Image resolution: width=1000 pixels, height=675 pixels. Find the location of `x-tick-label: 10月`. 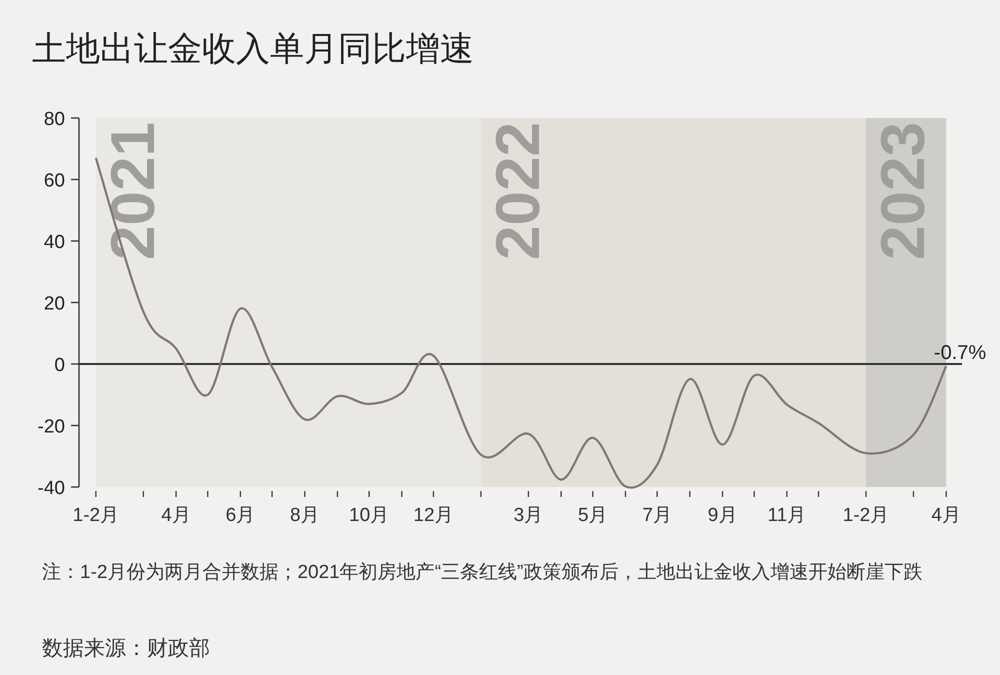

x-tick-label: 10月 is located at coordinates (369, 515).